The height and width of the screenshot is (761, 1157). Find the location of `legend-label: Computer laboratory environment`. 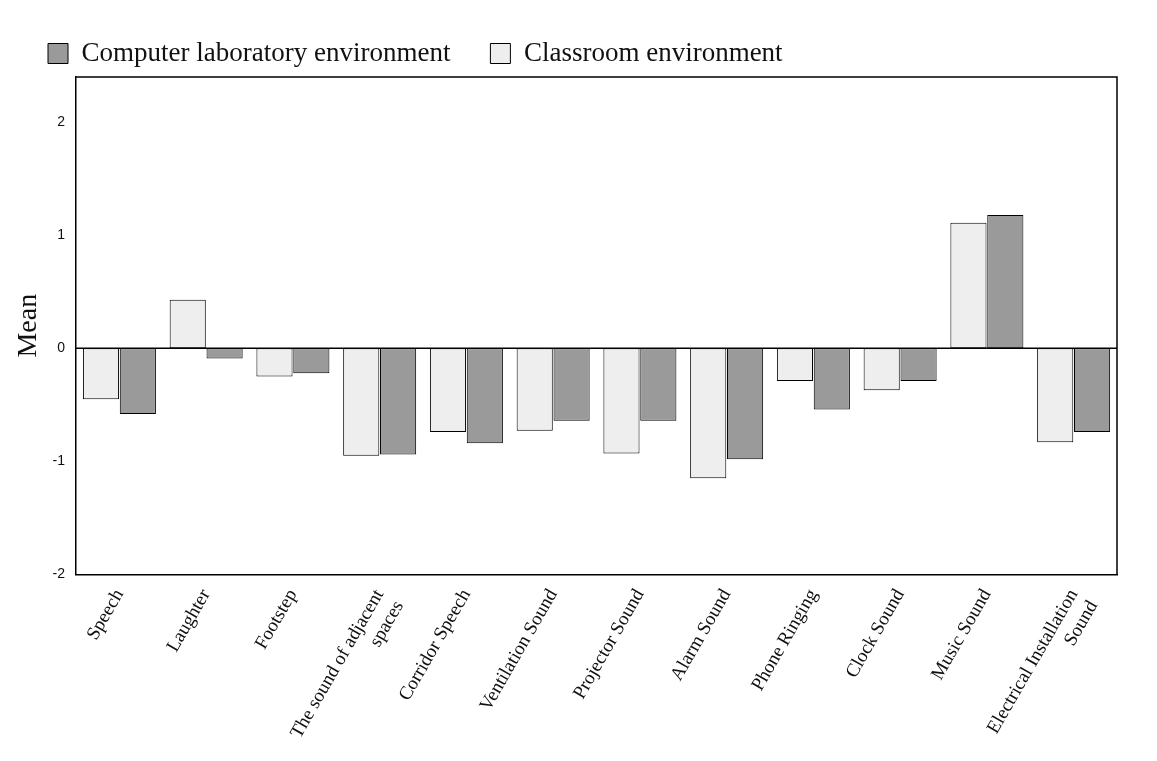

legend-label: Computer laboratory environment is located at coordinates (266, 51).